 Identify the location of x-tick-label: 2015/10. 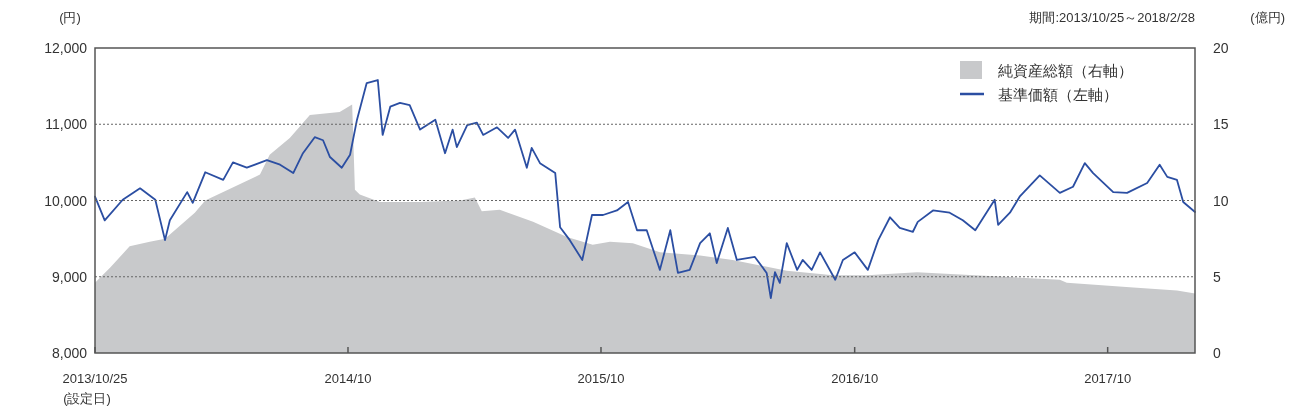
(601, 378).